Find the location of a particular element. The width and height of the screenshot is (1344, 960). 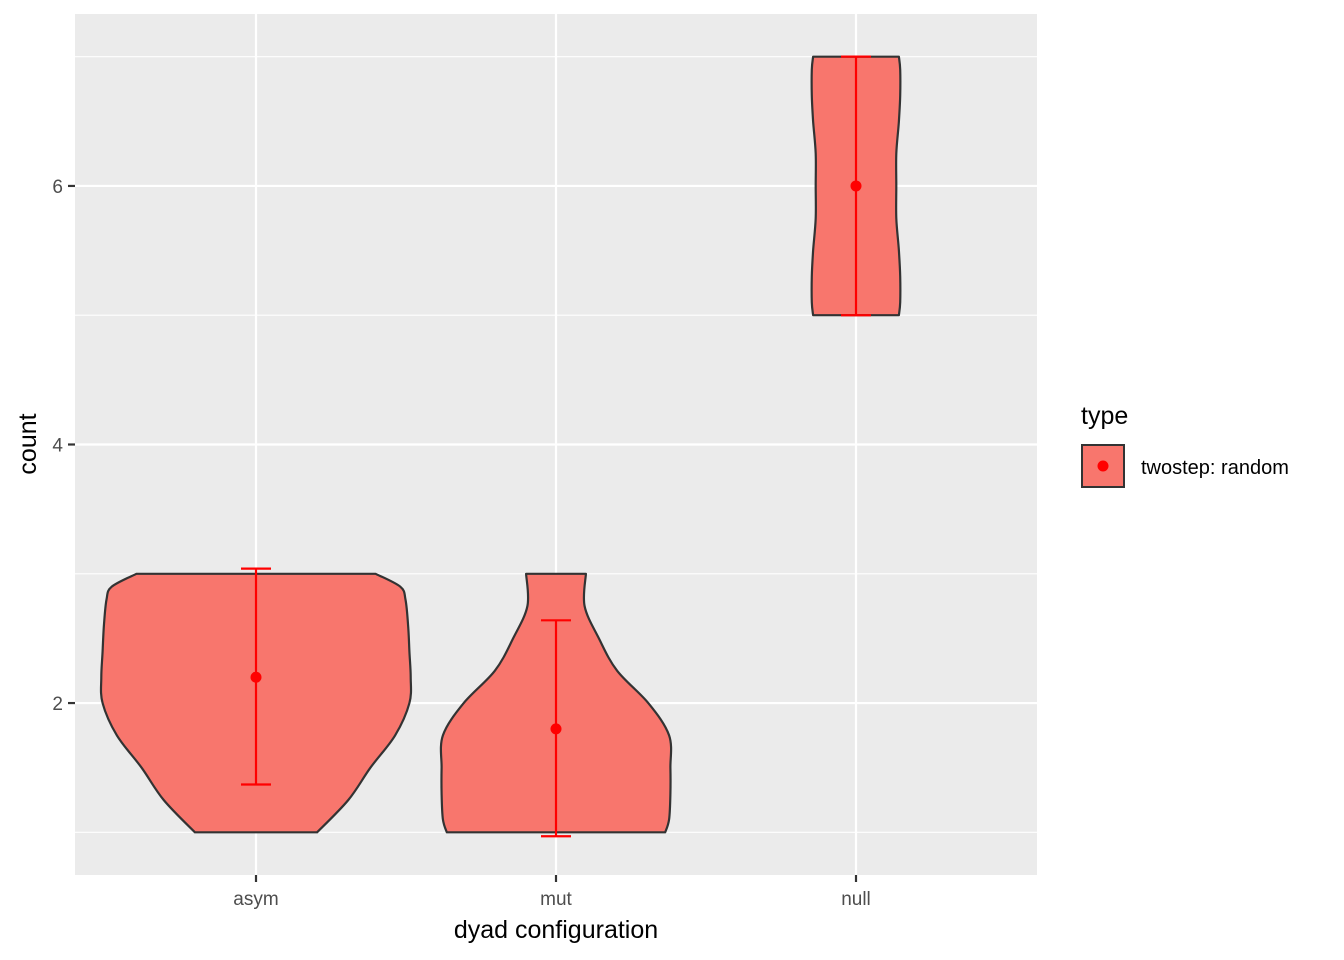

legend-label: twostep: random is located at coordinates (1215, 468).